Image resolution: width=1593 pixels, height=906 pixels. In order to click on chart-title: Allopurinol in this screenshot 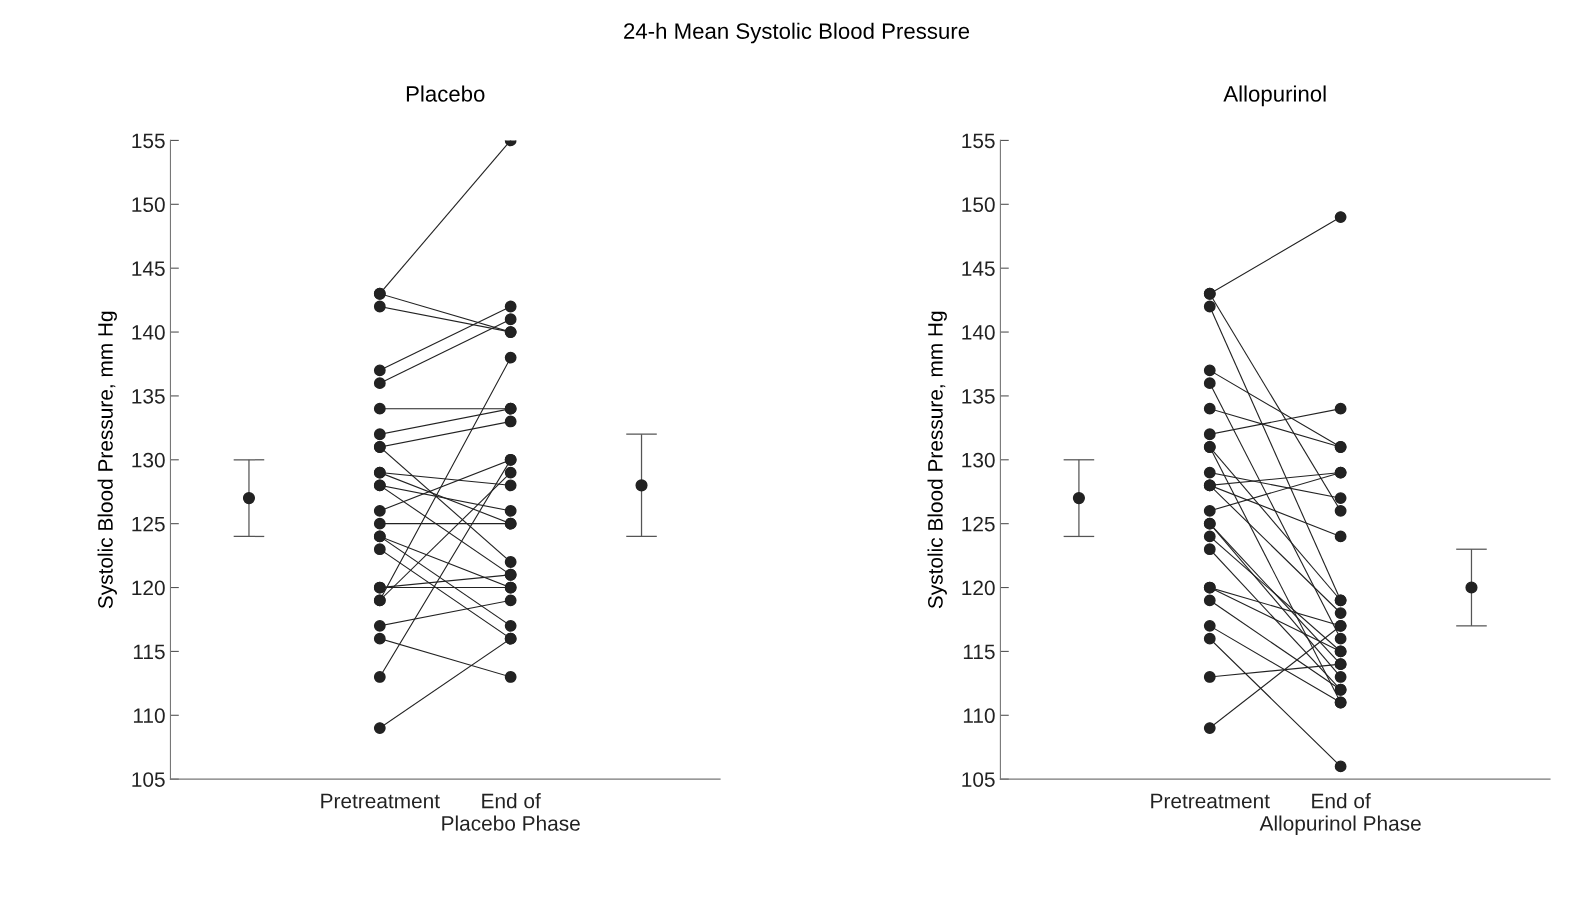, I will do `click(1274, 96)`.